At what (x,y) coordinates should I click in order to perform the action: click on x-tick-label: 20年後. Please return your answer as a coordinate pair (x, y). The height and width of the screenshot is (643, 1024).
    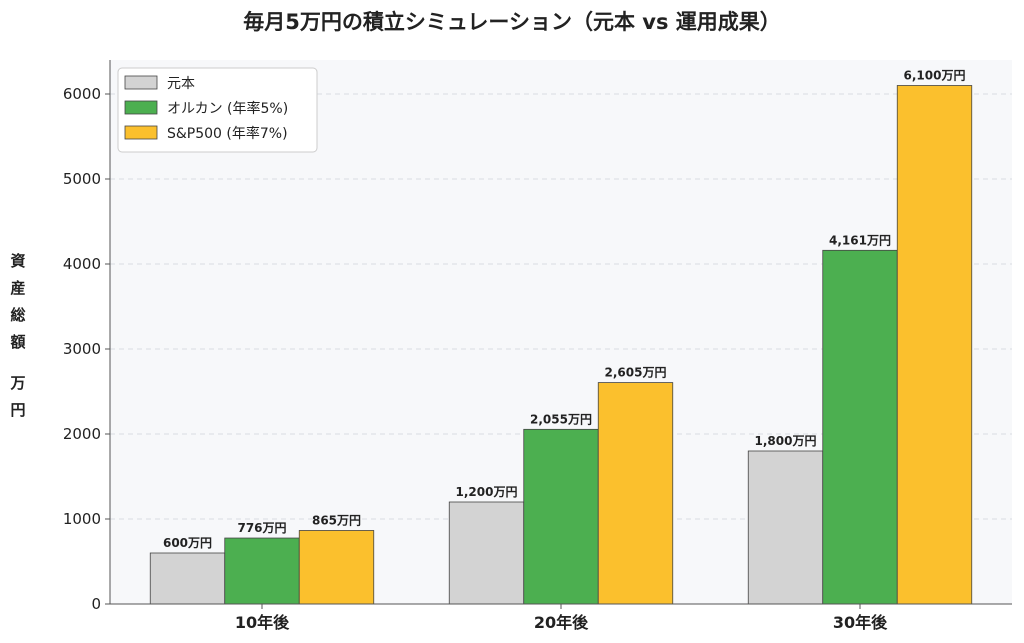
    Looking at the image, I should click on (561, 622).